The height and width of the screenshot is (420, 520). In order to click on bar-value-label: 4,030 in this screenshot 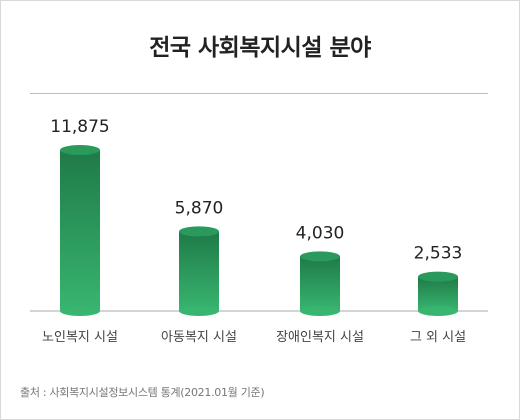, I will do `click(320, 233)`.